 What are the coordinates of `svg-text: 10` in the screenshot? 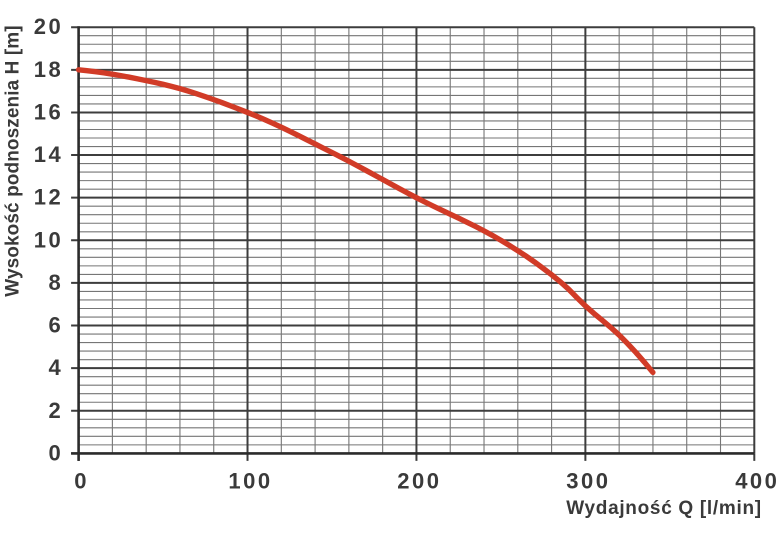 It's located at (48, 239).